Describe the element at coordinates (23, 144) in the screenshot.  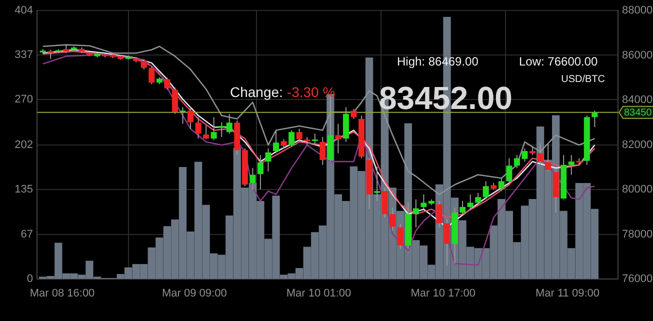
I see `y-tick-label: 202` at that location.